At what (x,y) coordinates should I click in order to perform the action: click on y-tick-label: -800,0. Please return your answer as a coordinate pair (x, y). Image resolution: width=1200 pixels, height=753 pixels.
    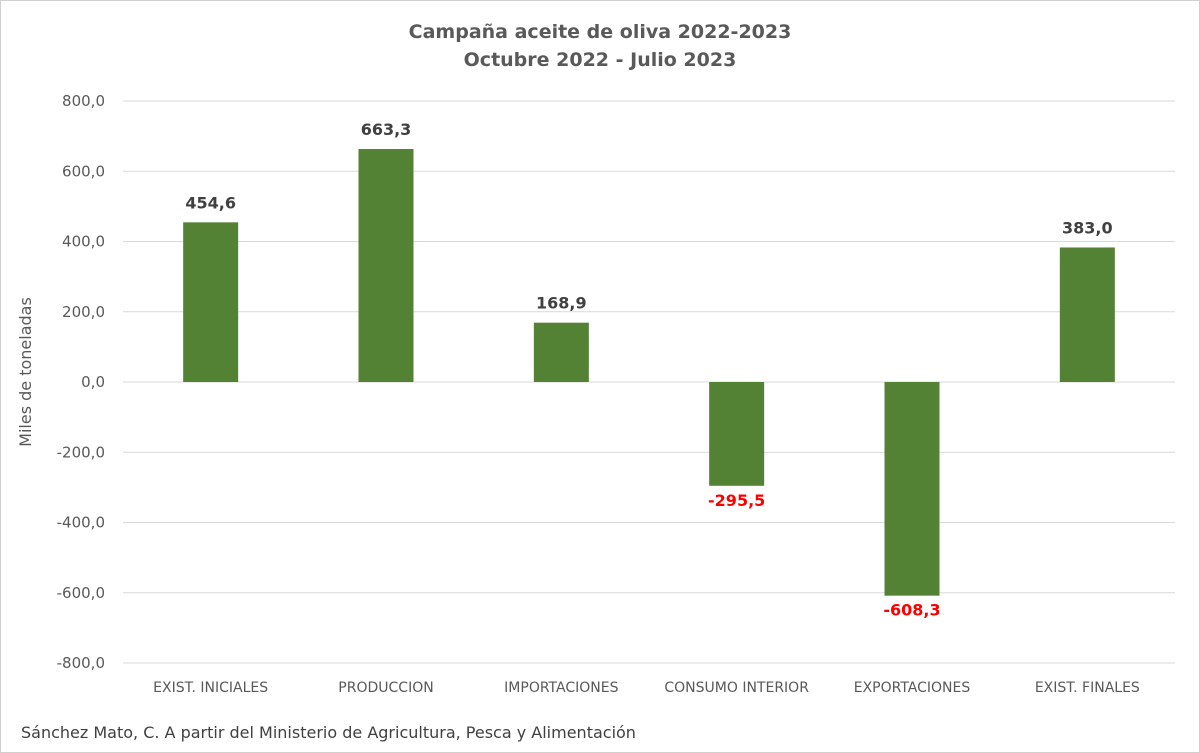
    Looking at the image, I should click on (81, 663).